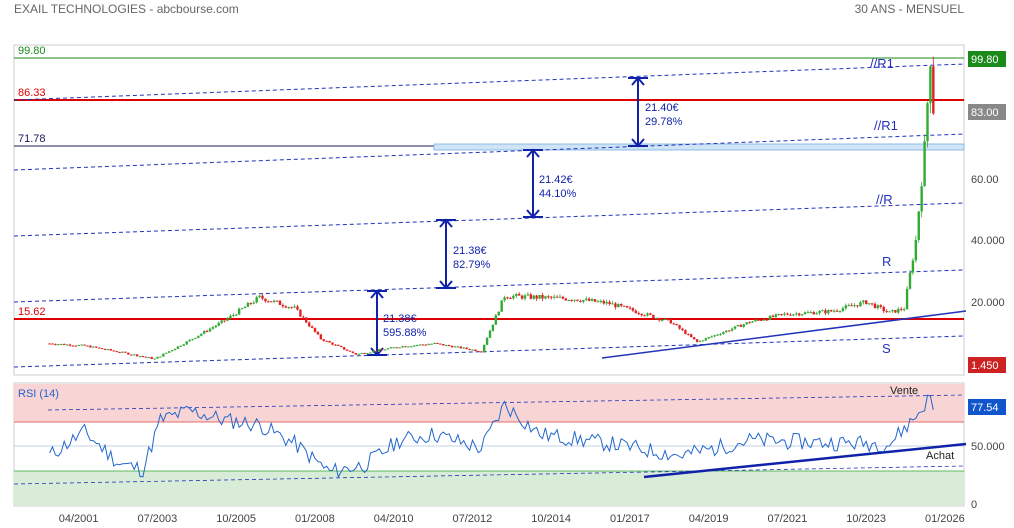 The height and width of the screenshot is (528, 1014). I want to click on channel-line-s, so click(489, 351).